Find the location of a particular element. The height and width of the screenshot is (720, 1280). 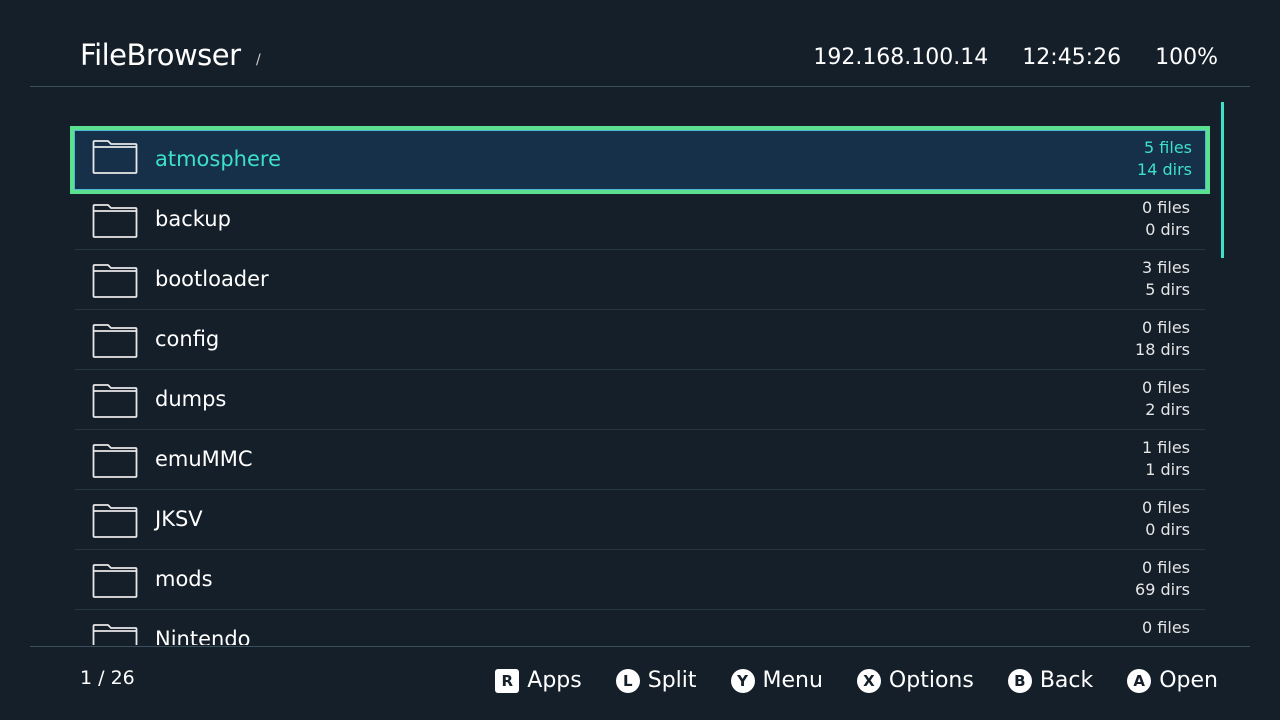

entry-counts: 0 files 69 dirs is located at coordinates (1162, 579).